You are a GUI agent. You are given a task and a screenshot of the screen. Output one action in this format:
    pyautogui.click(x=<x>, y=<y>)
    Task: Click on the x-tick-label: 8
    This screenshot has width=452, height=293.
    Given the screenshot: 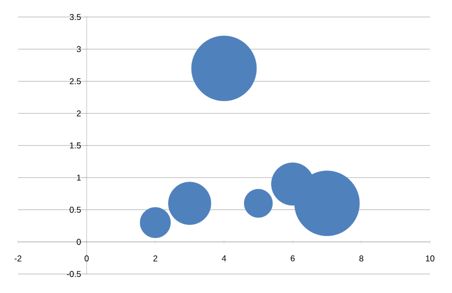 What is the action you would take?
    pyautogui.click(x=361, y=258)
    